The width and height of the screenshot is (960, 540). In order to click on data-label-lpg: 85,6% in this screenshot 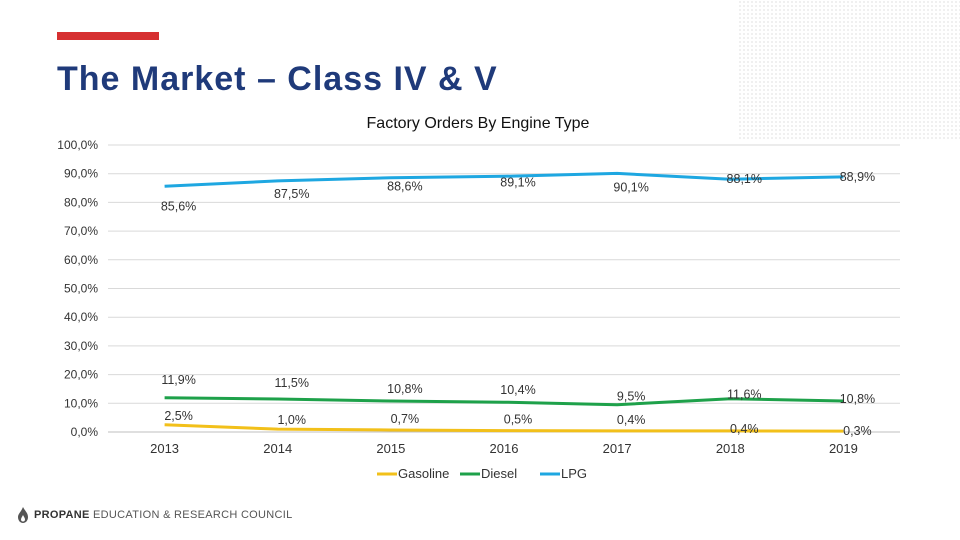, I will do `click(178, 206)`.